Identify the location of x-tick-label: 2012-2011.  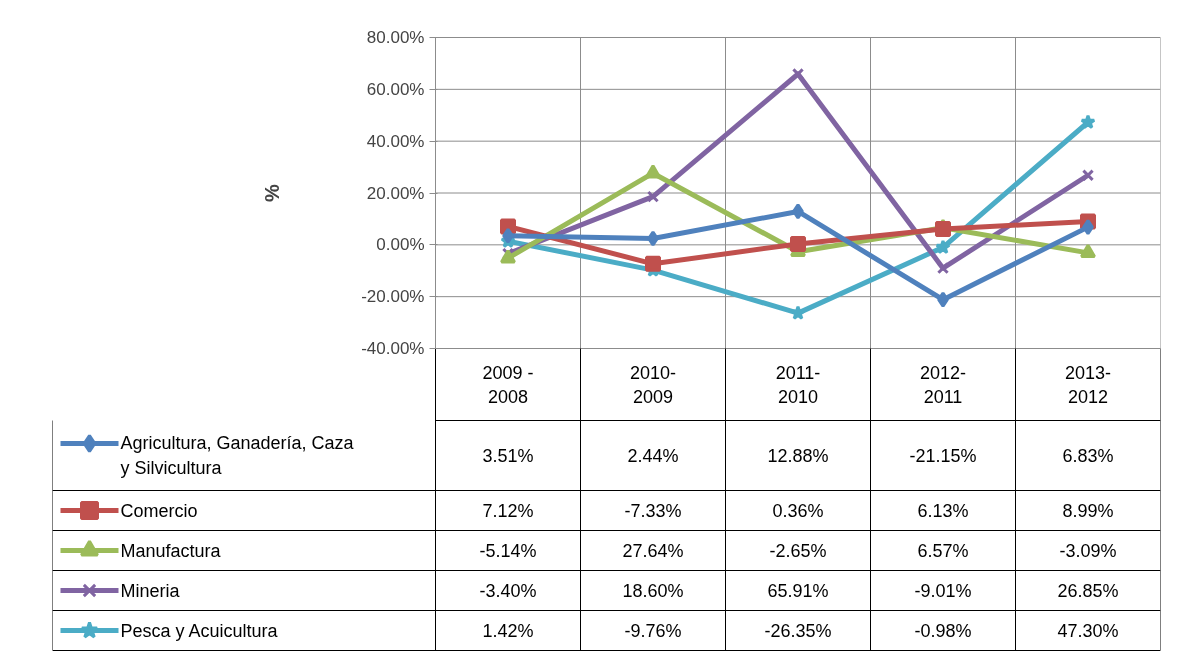
(943, 384).